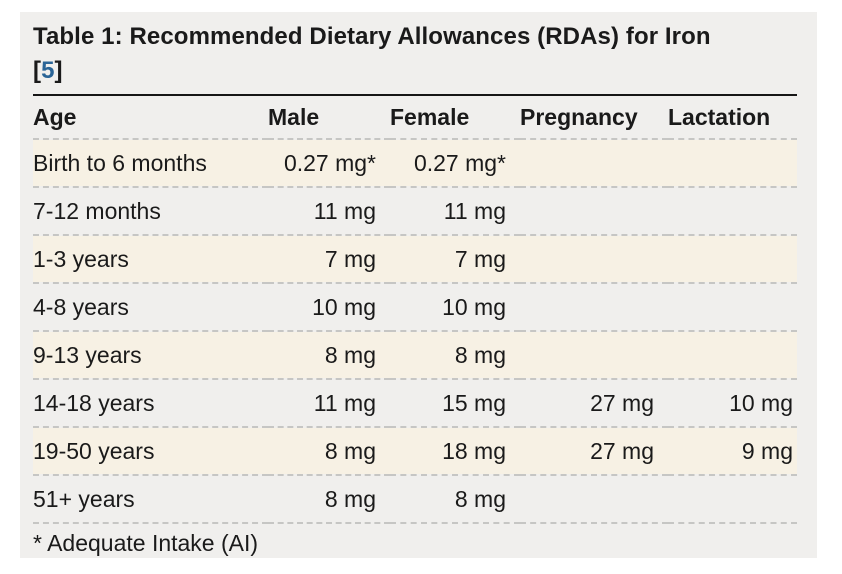  Describe the element at coordinates (329, 259) in the screenshot. I see `cell-male: 7 mg` at that location.